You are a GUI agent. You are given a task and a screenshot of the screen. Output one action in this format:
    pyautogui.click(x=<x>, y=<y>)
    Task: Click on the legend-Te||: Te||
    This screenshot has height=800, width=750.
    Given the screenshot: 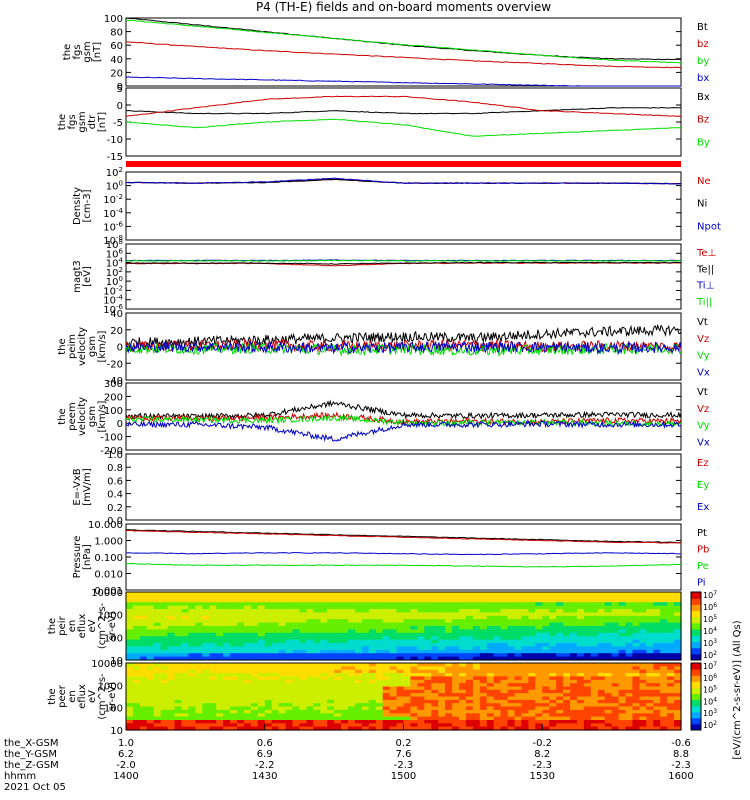 What is the action you would take?
    pyautogui.click(x=705, y=269)
    